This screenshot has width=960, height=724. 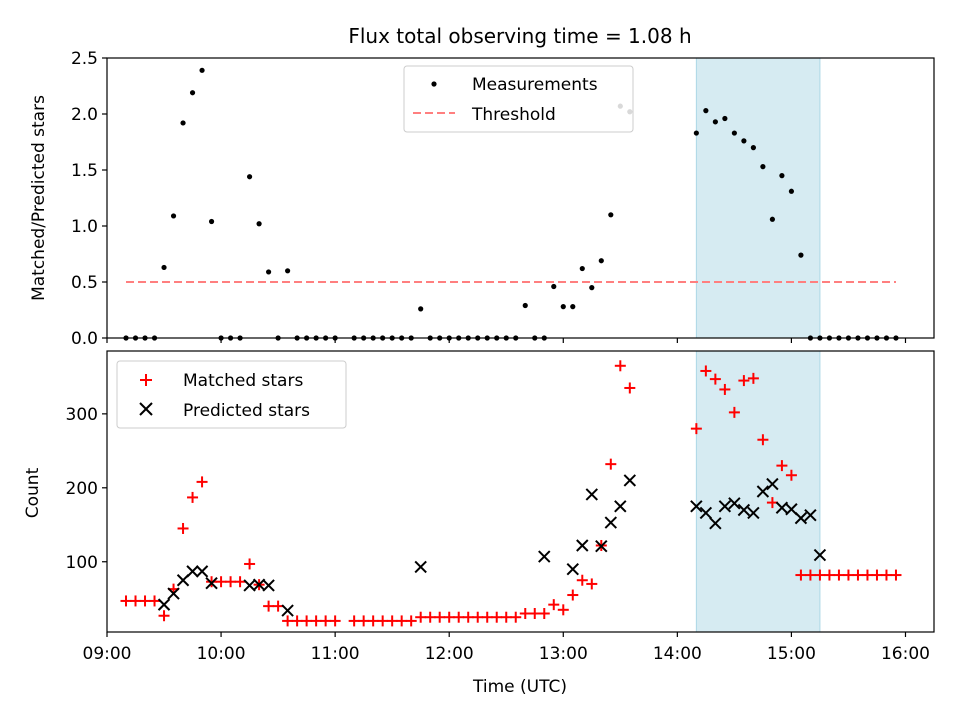 What do you see at coordinates (758, 491) in the screenshot?
I see `bottom-highlight-span` at bounding box center [758, 491].